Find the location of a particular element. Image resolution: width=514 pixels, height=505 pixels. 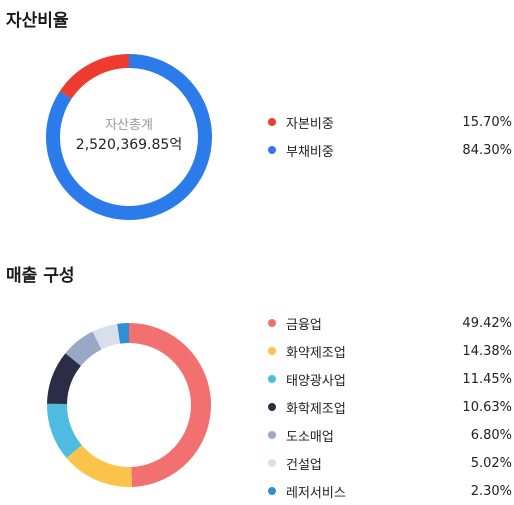

legend-label: 레저서비스 is located at coordinates (316, 493).